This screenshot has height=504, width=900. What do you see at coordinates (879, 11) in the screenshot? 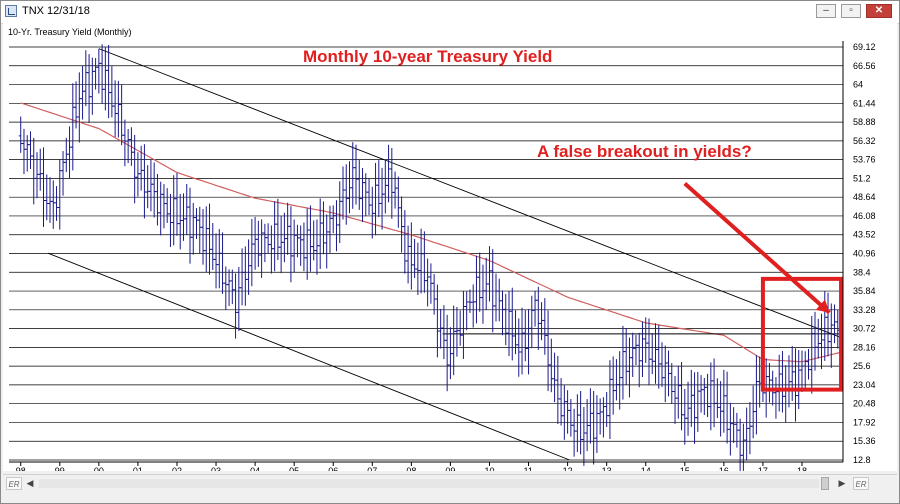
I see `close-button: ✕` at bounding box center [879, 11].